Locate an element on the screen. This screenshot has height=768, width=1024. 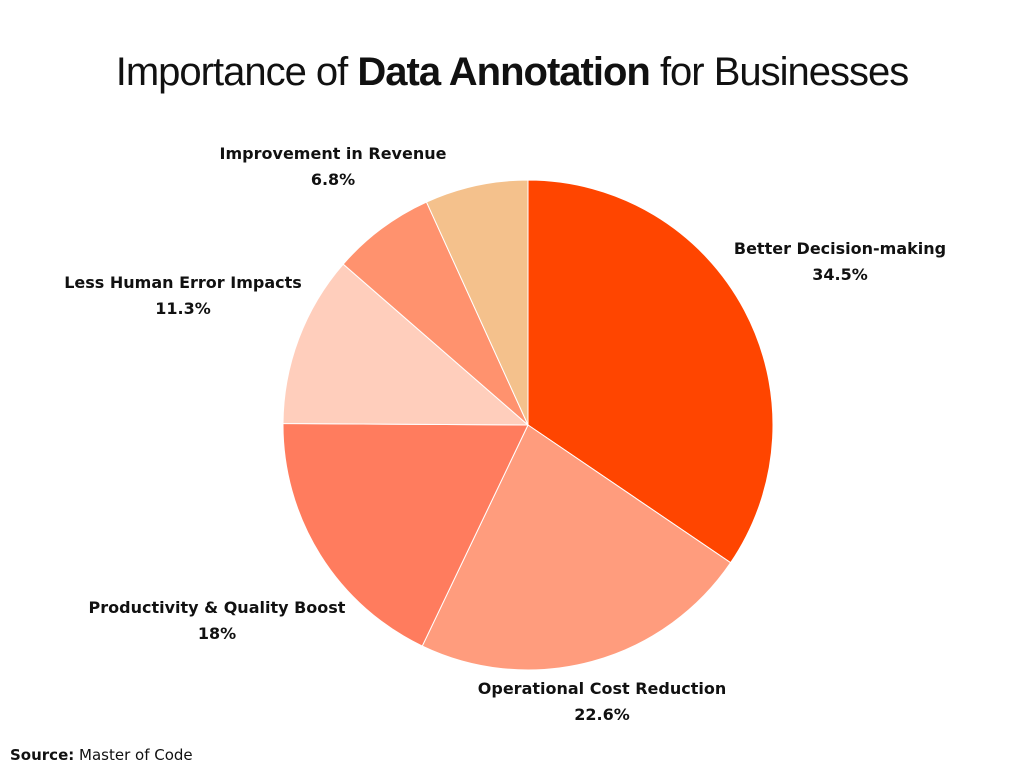
source-note: Source: Master of Code is located at coordinates (101, 755).